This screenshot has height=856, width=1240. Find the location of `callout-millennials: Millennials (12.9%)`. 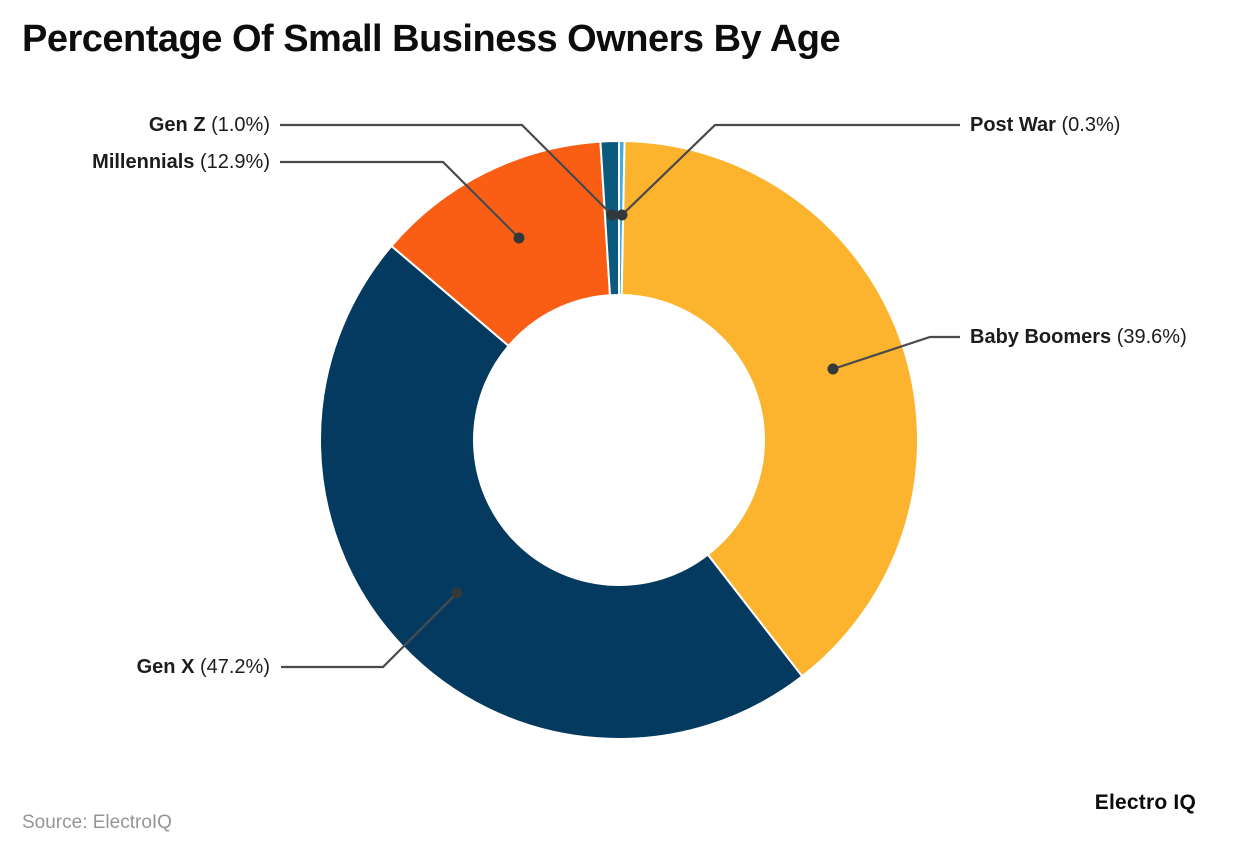

callout-millennials: Millennials (12.9%) is located at coordinates (181, 162).